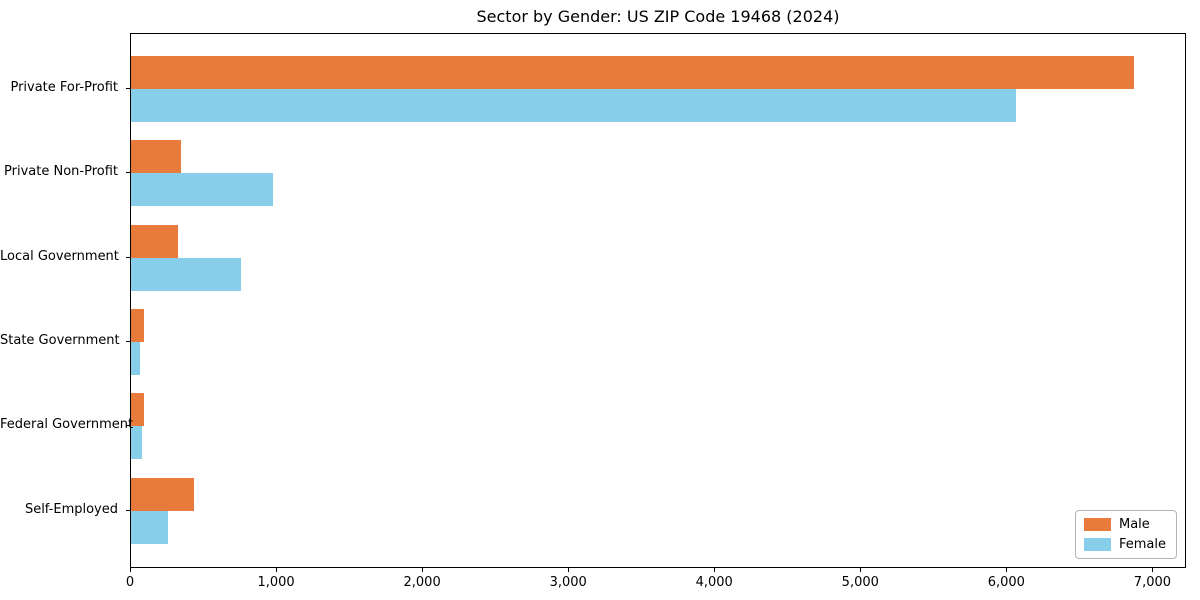 The image size is (1200, 600). I want to click on x-tick-label: 3,000, so click(568, 582).